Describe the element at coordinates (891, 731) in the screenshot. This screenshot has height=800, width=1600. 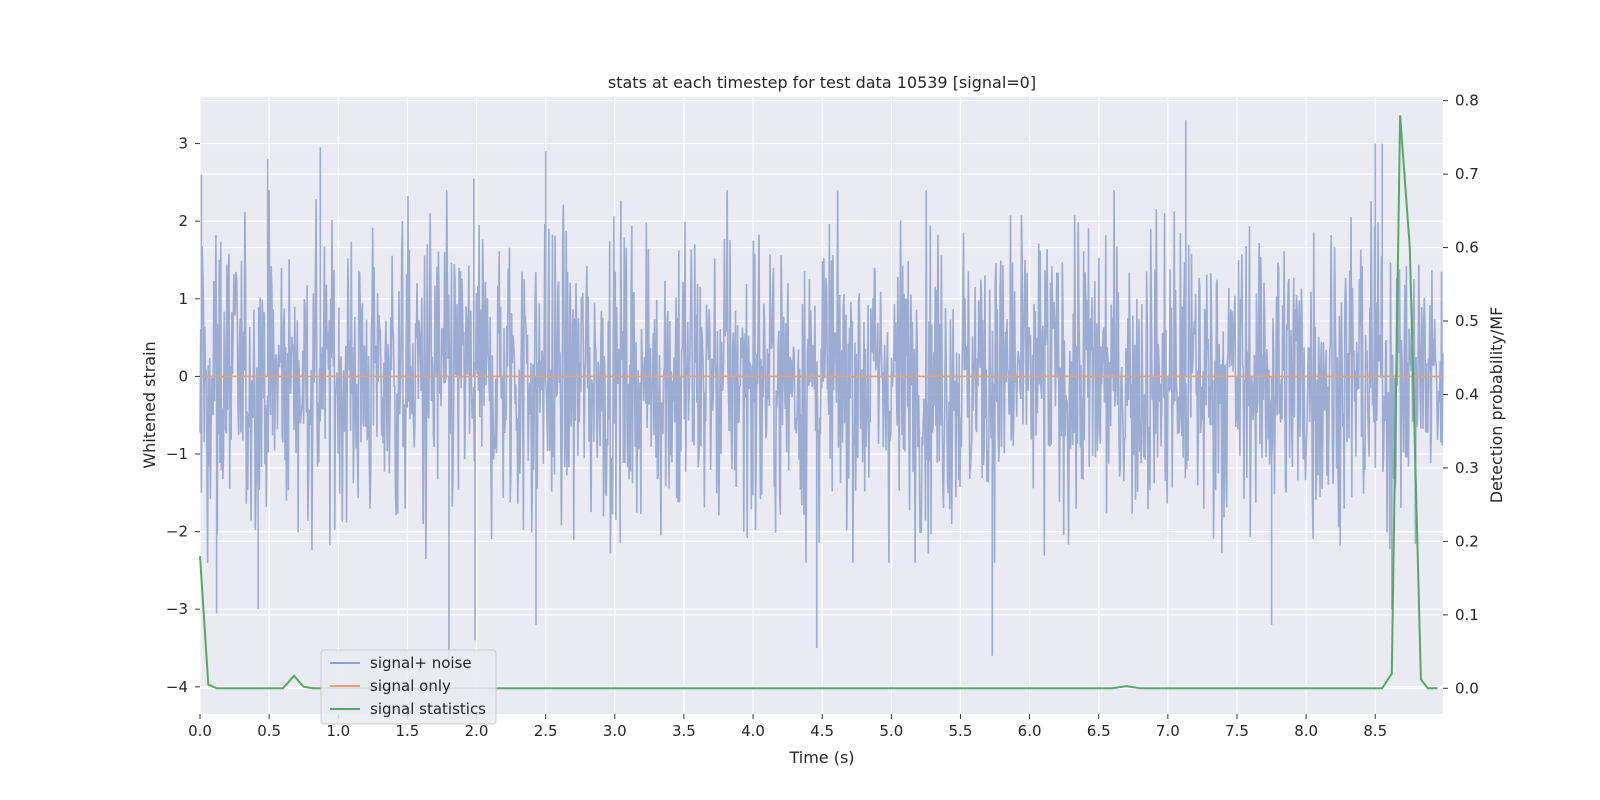
I see `x-tick-label: 5.0` at that location.